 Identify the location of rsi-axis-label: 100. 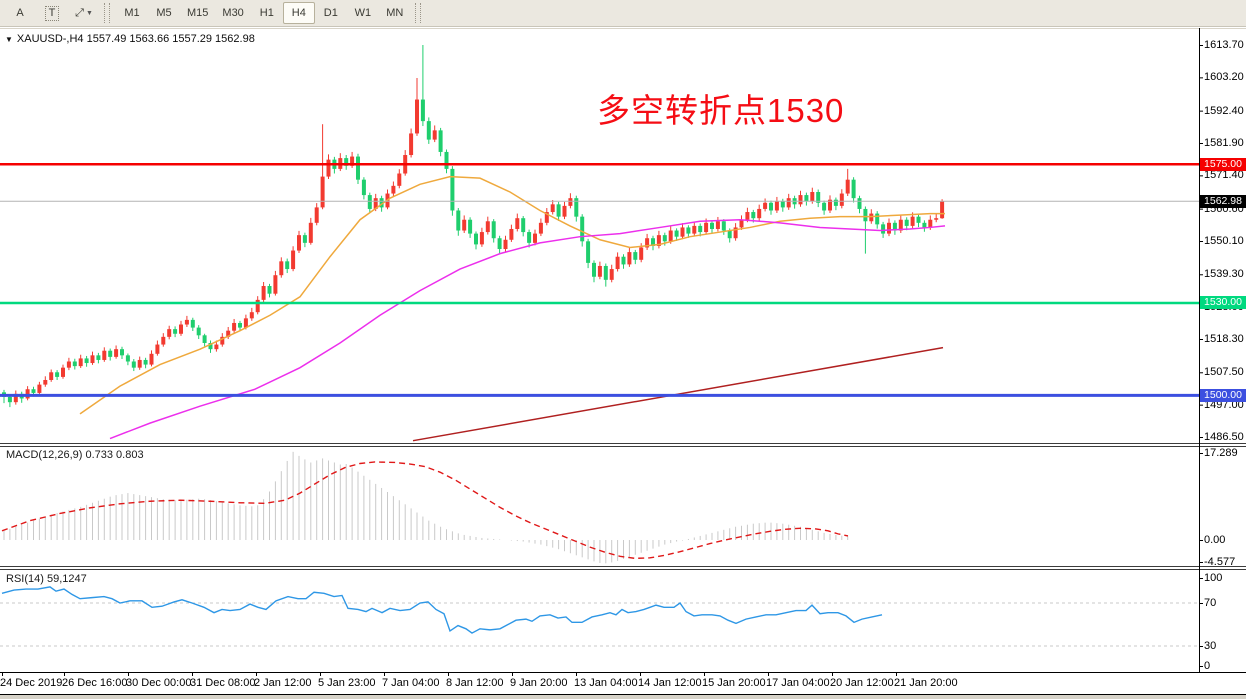
(1213, 578).